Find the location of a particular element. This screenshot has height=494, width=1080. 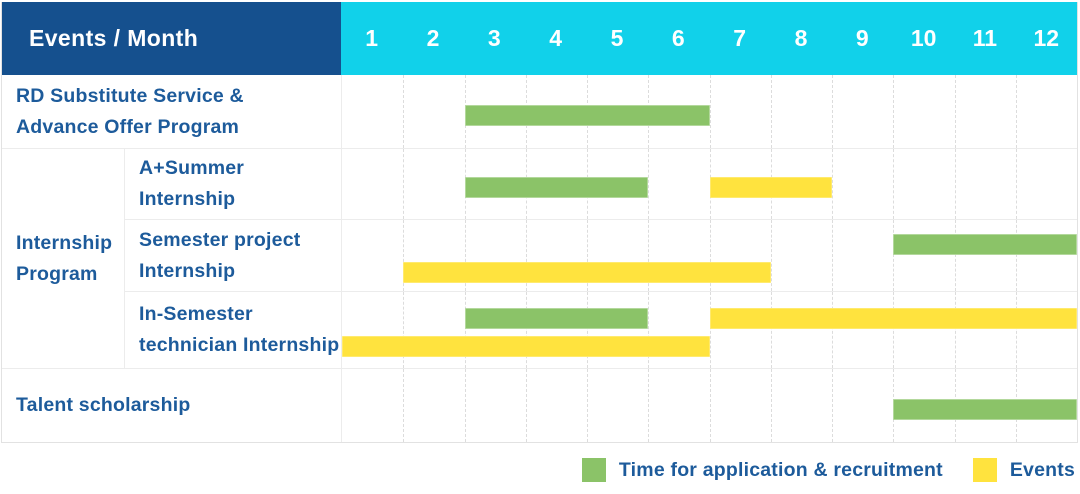

month-label-6: 6 is located at coordinates (678, 38).